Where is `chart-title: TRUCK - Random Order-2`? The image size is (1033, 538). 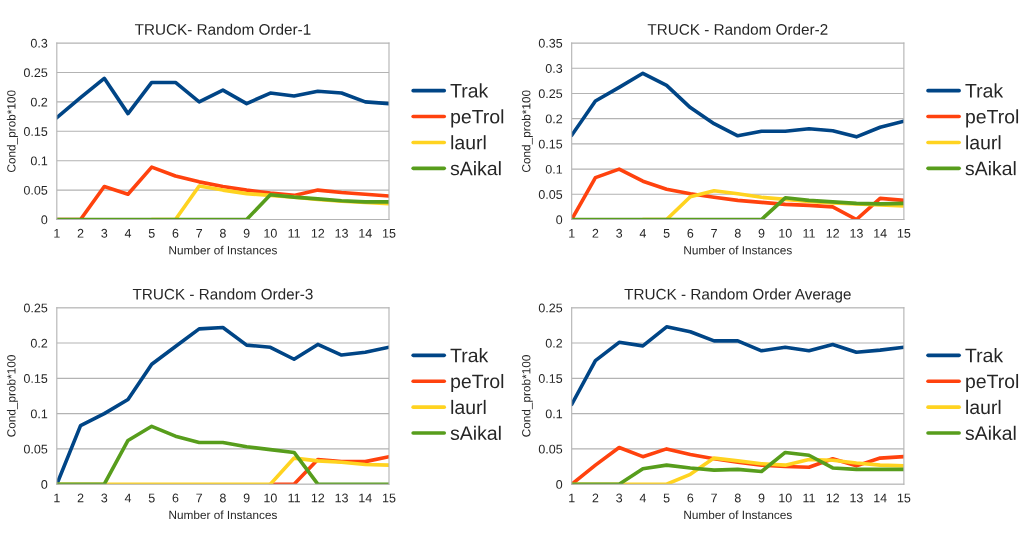
chart-title: TRUCK - Random Order-2 is located at coordinates (737, 29).